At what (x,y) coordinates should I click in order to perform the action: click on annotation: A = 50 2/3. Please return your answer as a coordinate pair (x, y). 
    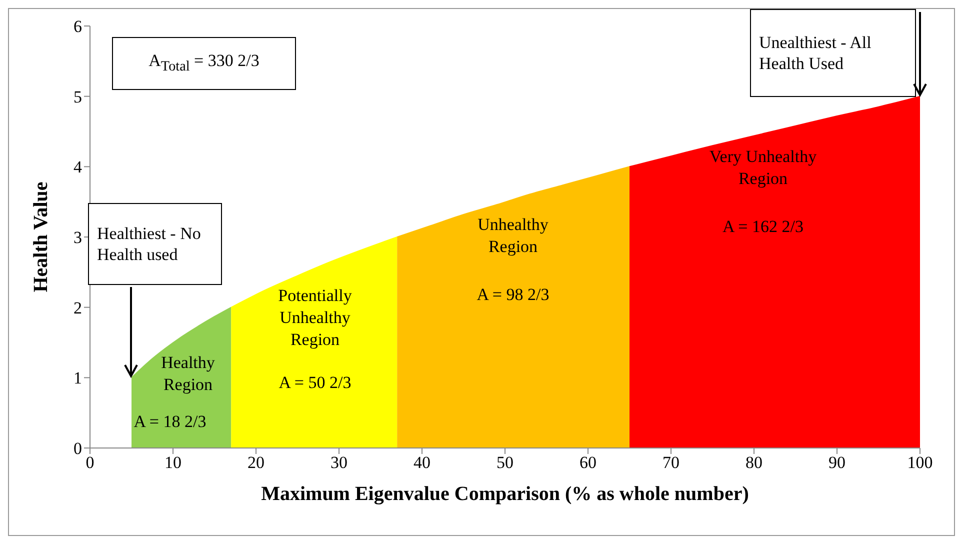
    Looking at the image, I should click on (315, 383).